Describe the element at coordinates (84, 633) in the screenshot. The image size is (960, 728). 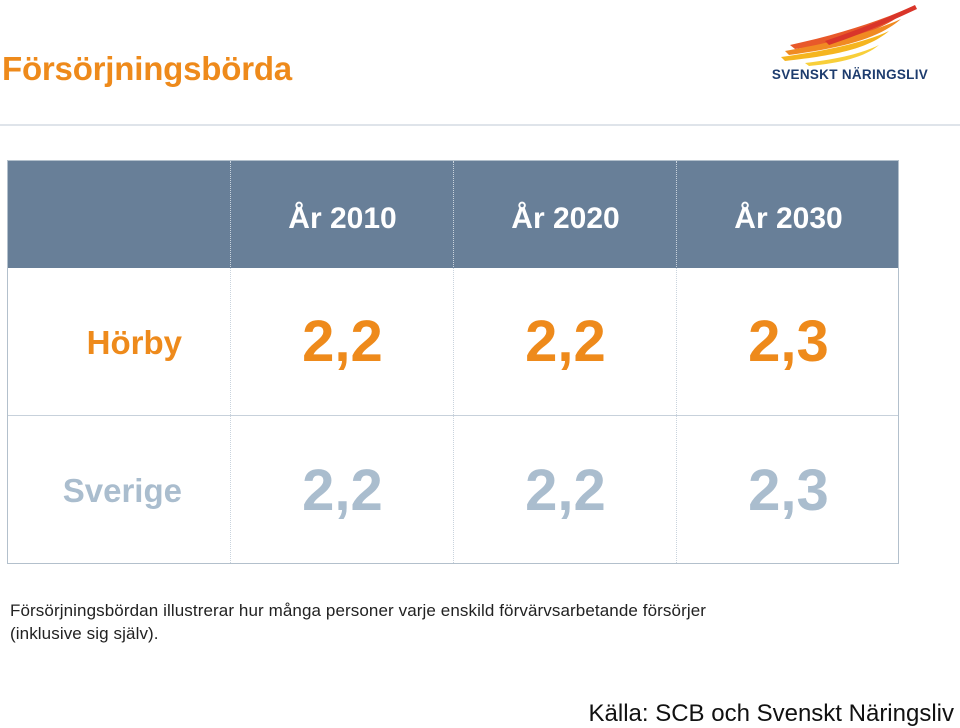
I see `note-line: (inklusive sig själv).` at that location.